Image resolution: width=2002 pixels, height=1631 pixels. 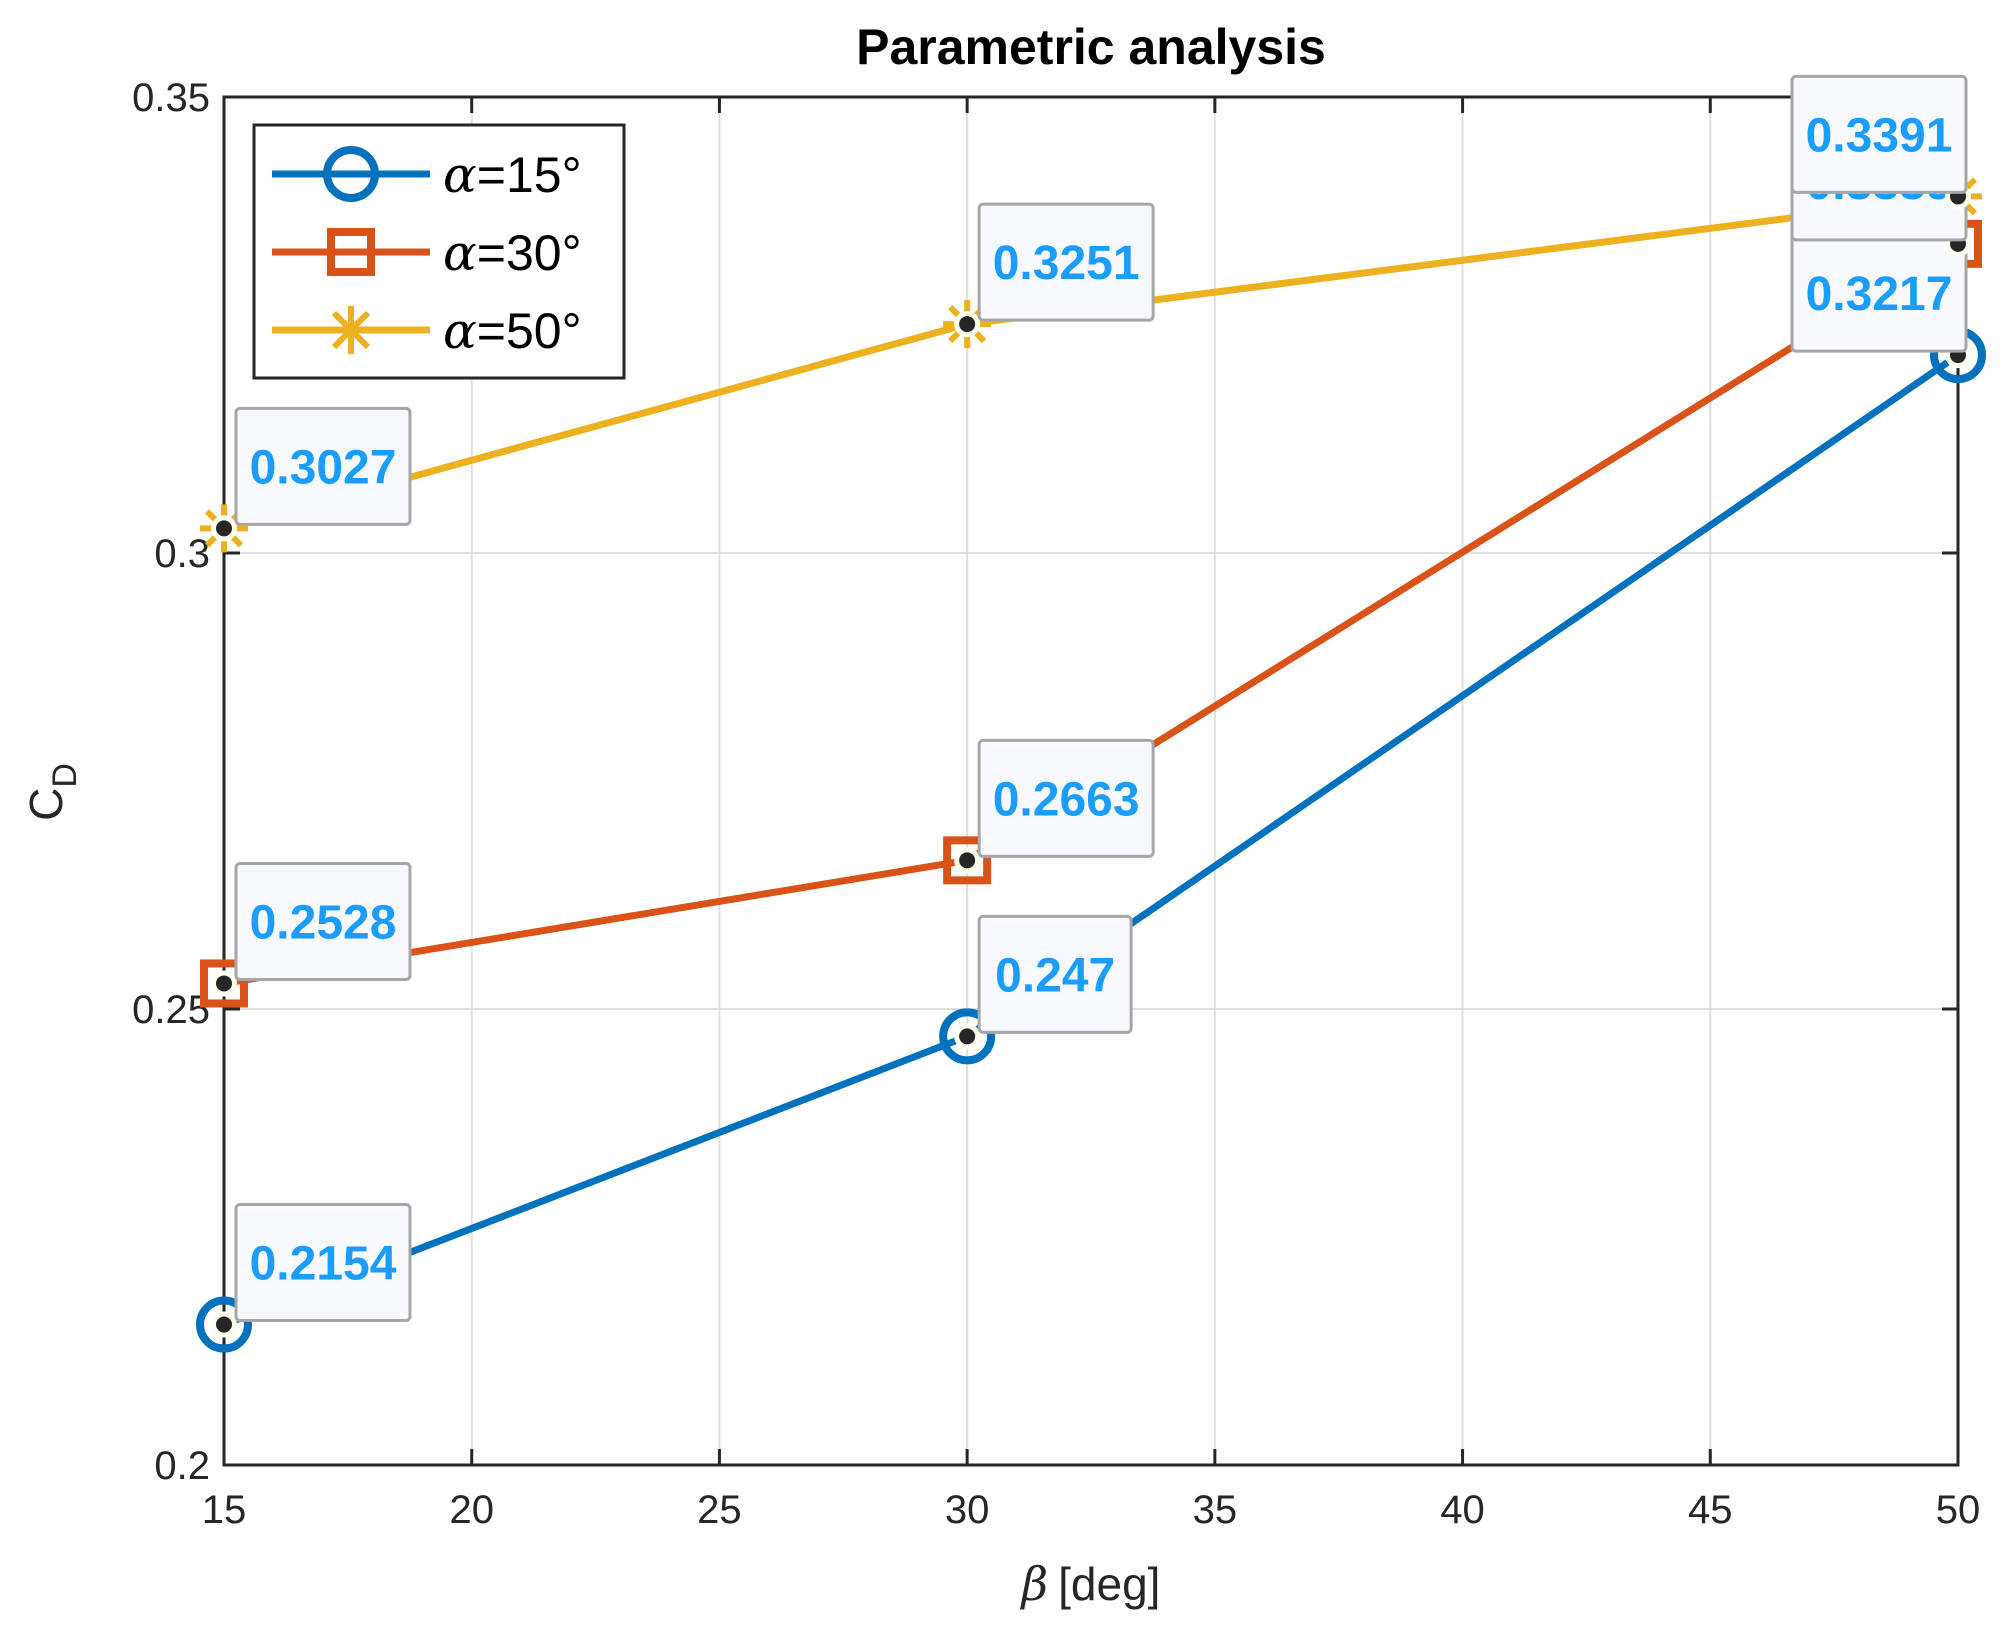 What do you see at coordinates (1462, 1510) in the screenshot?
I see `x-tick-label: 40` at bounding box center [1462, 1510].